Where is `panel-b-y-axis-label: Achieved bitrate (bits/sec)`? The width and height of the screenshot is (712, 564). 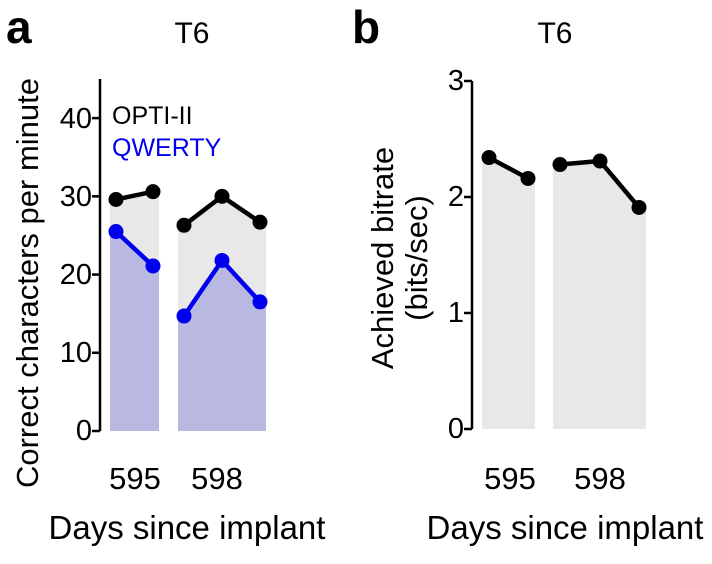
panel-b-y-axis-label: Achieved bitrate (bits/sec) is located at coordinates (401, 258).